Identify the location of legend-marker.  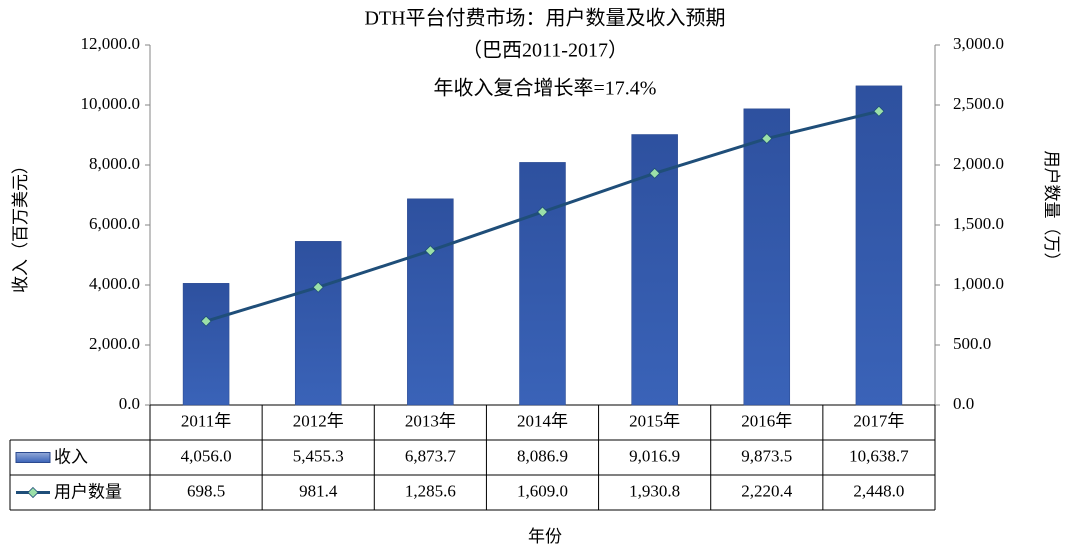
(33, 492).